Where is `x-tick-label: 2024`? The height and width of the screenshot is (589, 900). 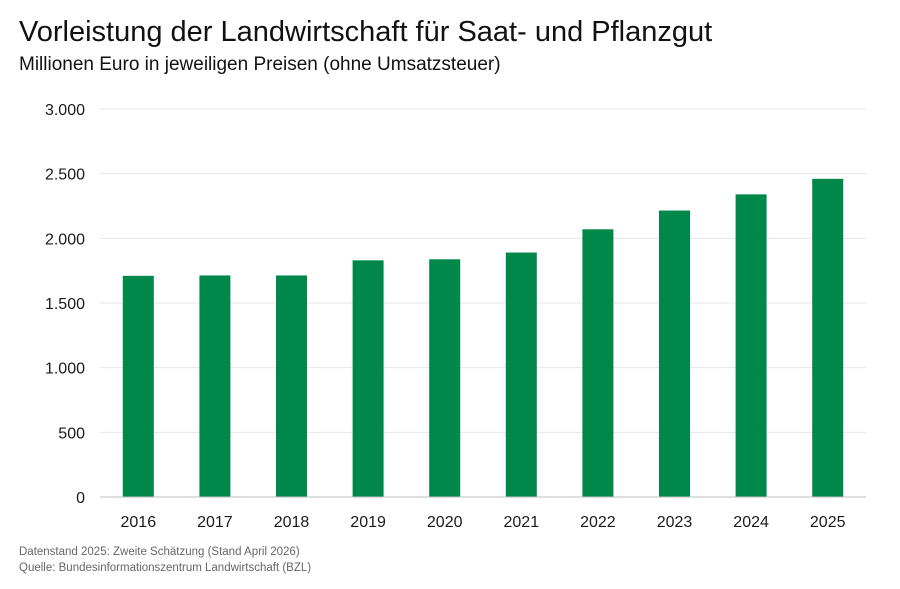 x-tick-label: 2024 is located at coordinates (751, 522).